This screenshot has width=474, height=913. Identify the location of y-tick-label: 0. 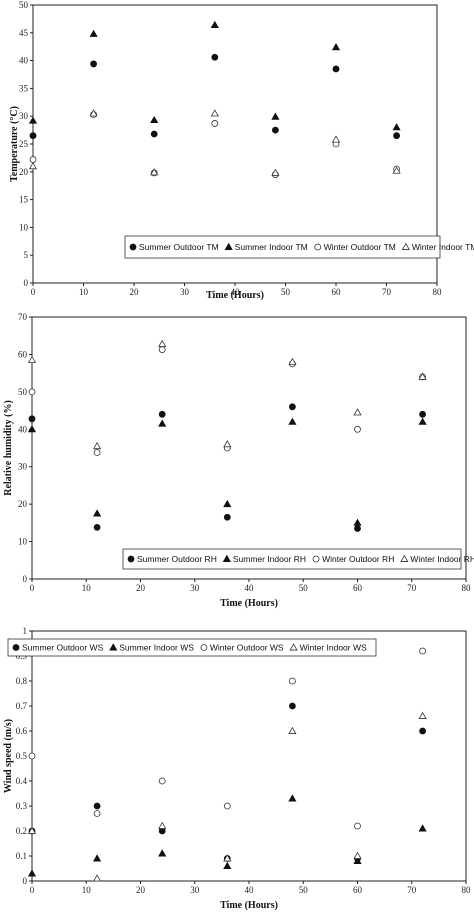
(25, 881).